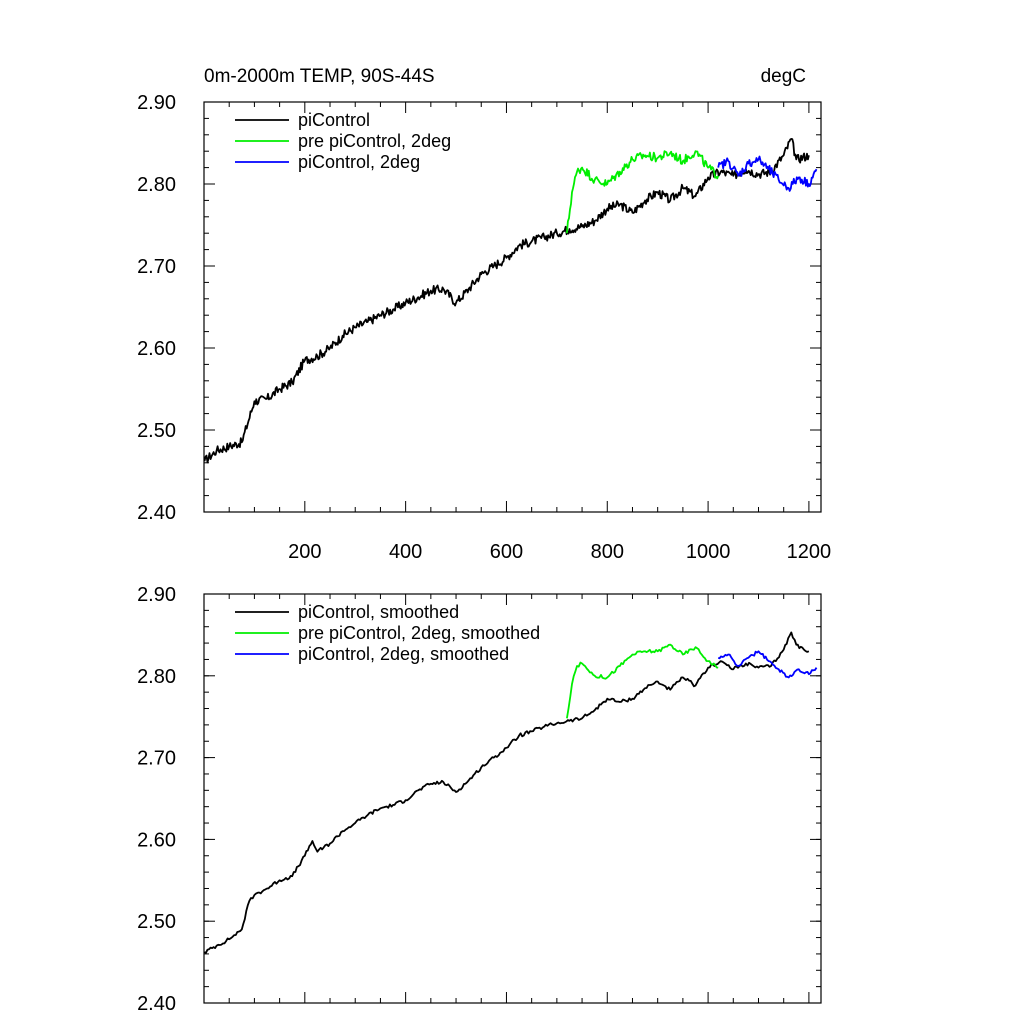  Describe the element at coordinates (359, 162) in the screenshot. I see `chart-raw-legend-label: piControl, 2deg` at that location.